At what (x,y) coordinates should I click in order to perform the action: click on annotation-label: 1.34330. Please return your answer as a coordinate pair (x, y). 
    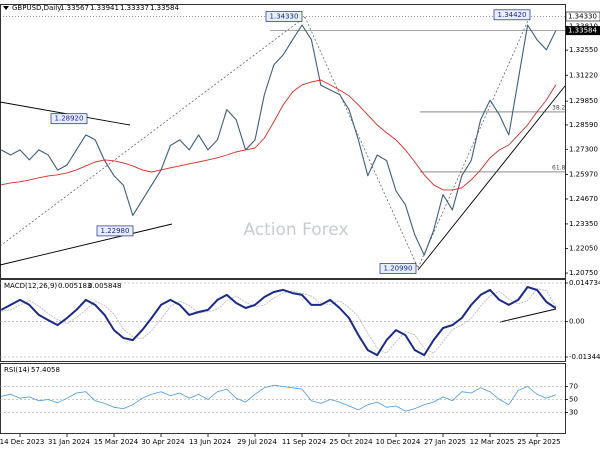
    Looking at the image, I should click on (284, 17).